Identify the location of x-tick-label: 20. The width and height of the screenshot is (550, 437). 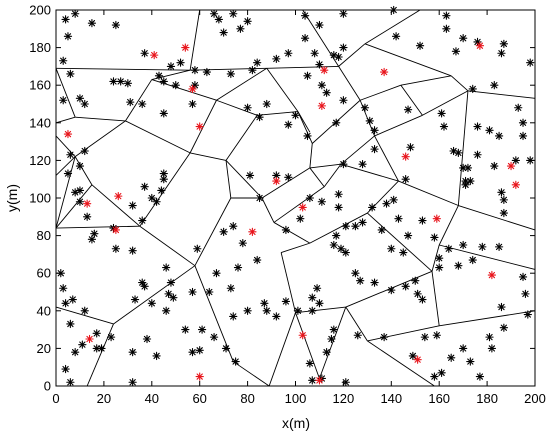
(104, 398).